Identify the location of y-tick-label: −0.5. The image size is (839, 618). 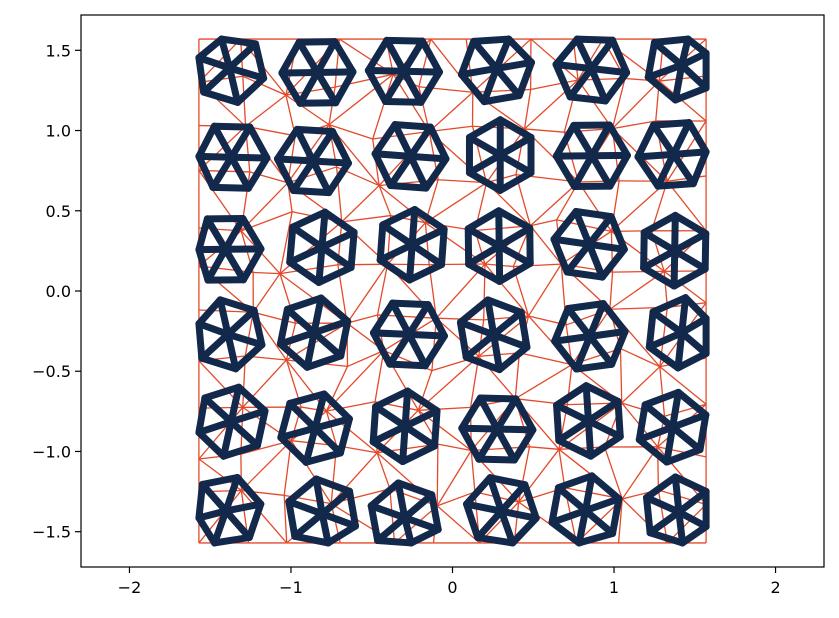
(51, 371).